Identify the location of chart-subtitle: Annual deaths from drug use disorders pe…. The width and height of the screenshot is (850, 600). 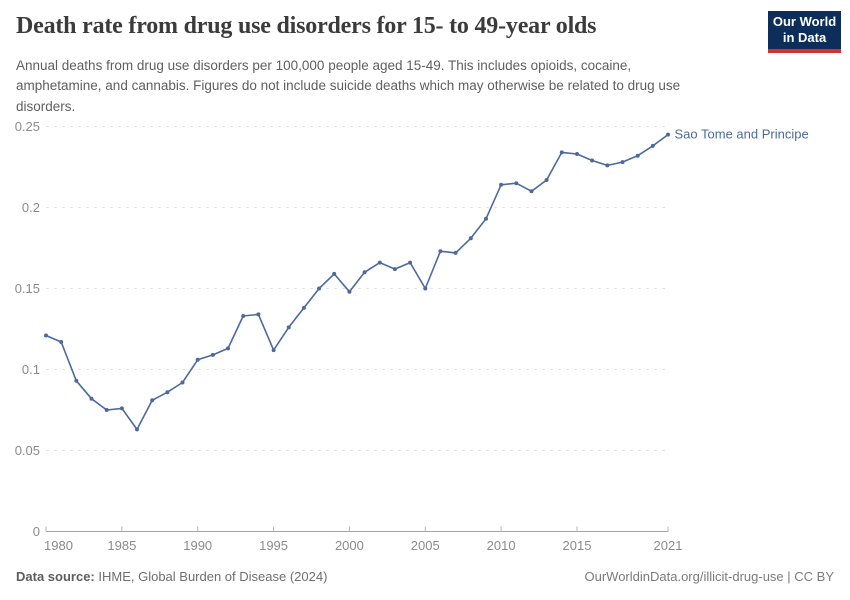
(348, 86).